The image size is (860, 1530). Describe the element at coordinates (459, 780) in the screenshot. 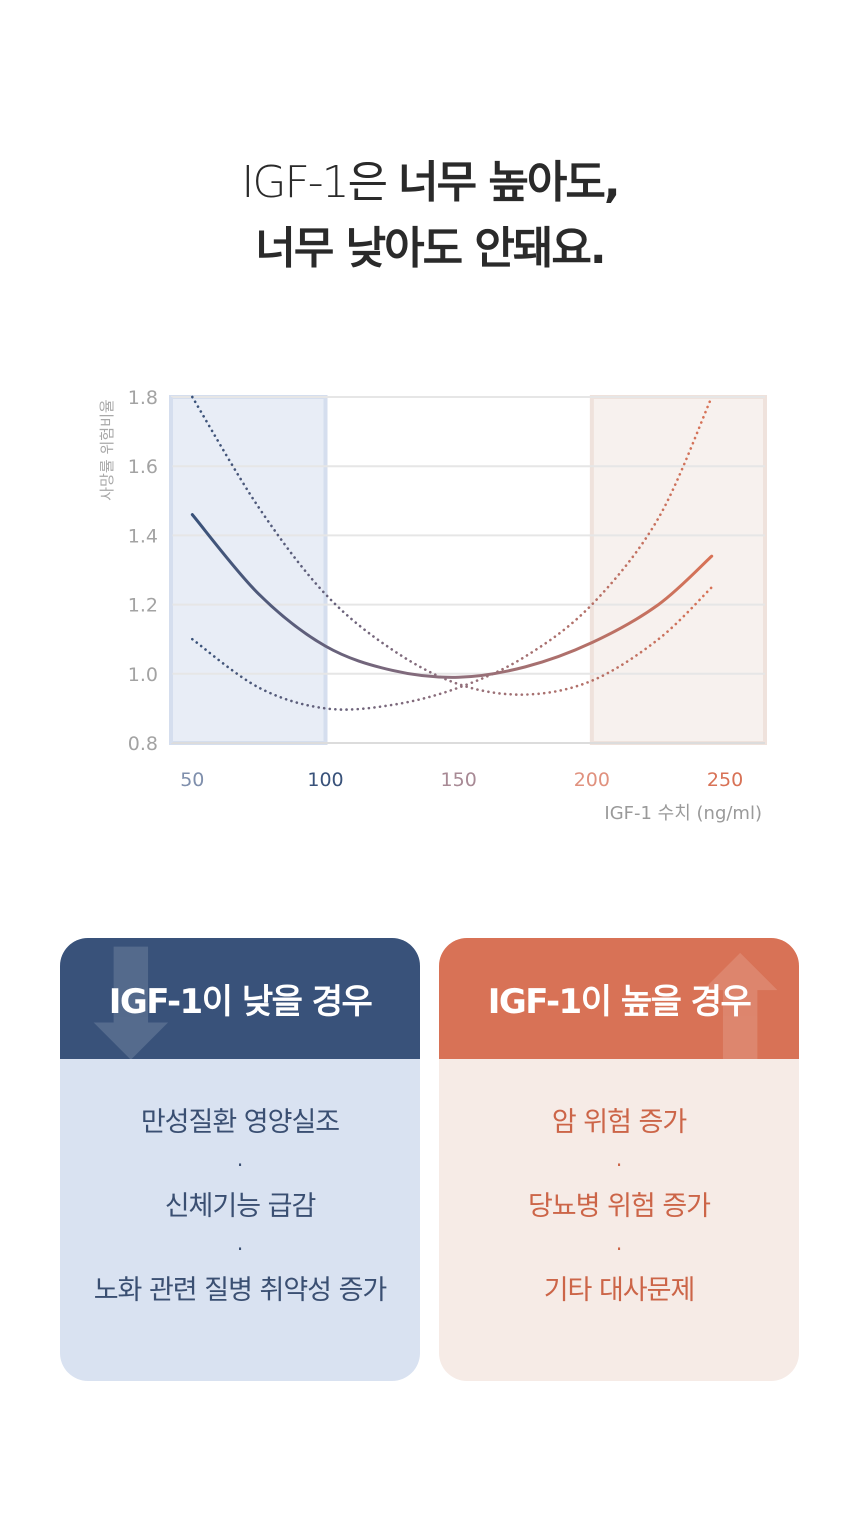

I see `x-tick-label: 150` at that location.